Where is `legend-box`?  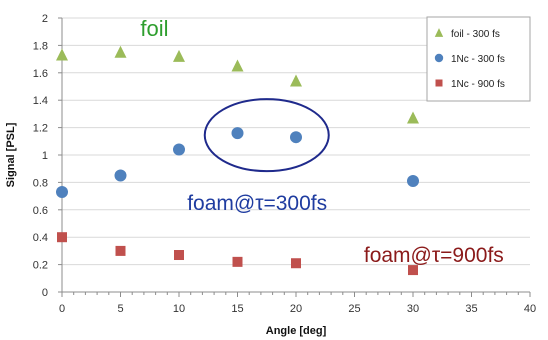
legend-box is located at coordinates (478, 59).